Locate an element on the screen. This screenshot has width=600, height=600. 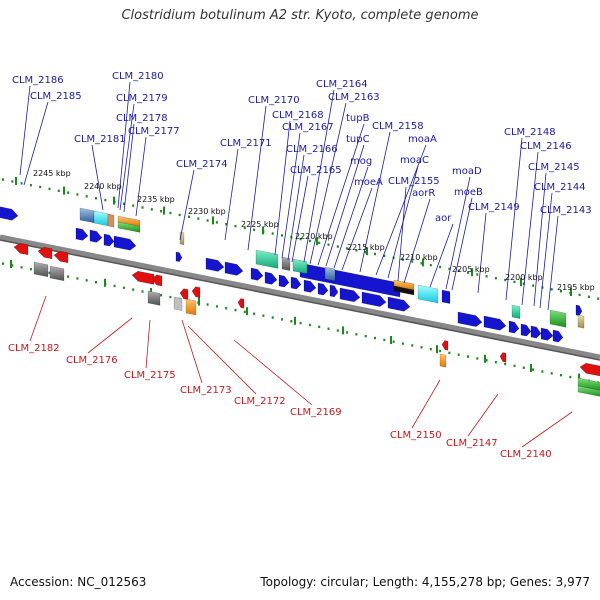
gene-label: CLM_2149 is located at coordinates (494, 207).